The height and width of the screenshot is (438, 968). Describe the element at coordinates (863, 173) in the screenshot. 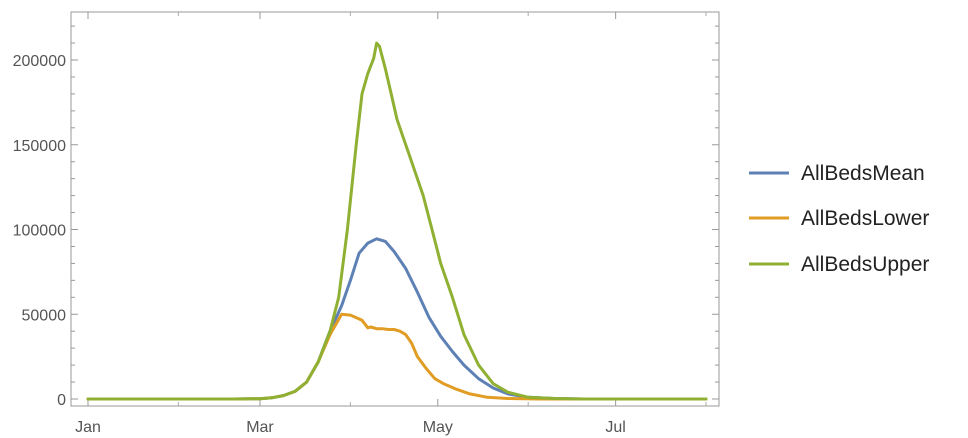

I see `legend-label: AllBedsMean` at that location.